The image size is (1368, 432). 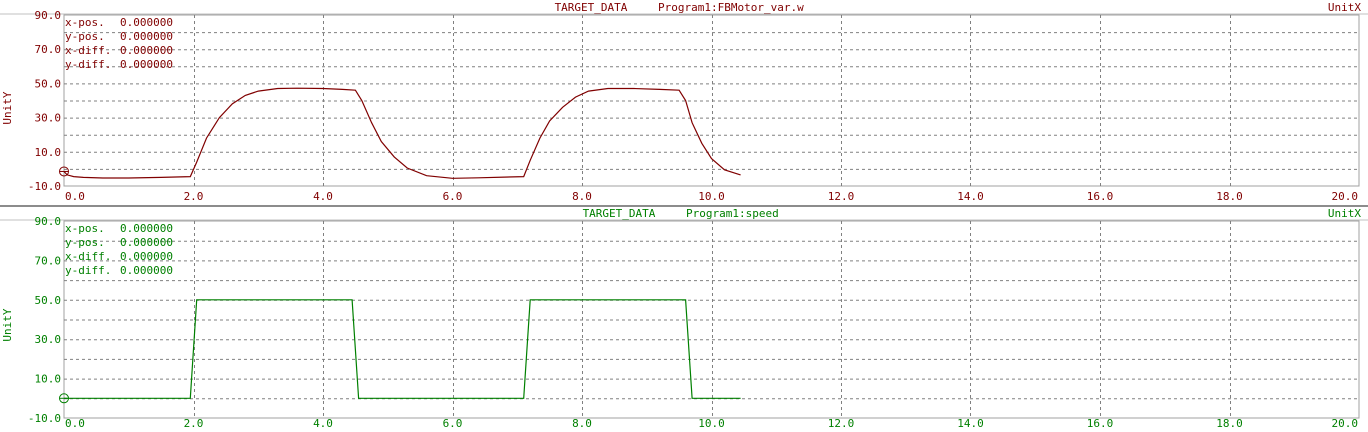 What do you see at coordinates (85, 22) in the screenshot?
I see `top-cursor-label: x-pos.` at bounding box center [85, 22].